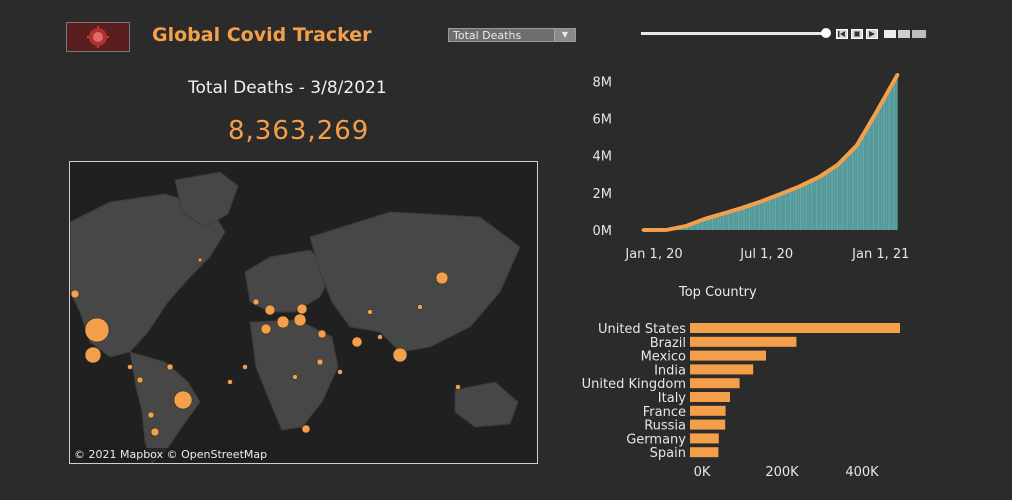 This screenshot has height=500, width=1012. What do you see at coordinates (904, 34) in the screenshot?
I see `speed-medium-icon` at bounding box center [904, 34].